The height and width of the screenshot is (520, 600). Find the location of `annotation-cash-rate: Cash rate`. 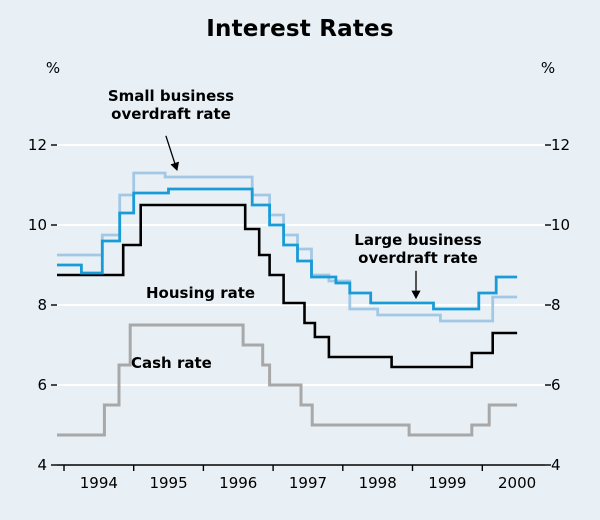

annotation-cash-rate: Cash rate is located at coordinates (171, 363).